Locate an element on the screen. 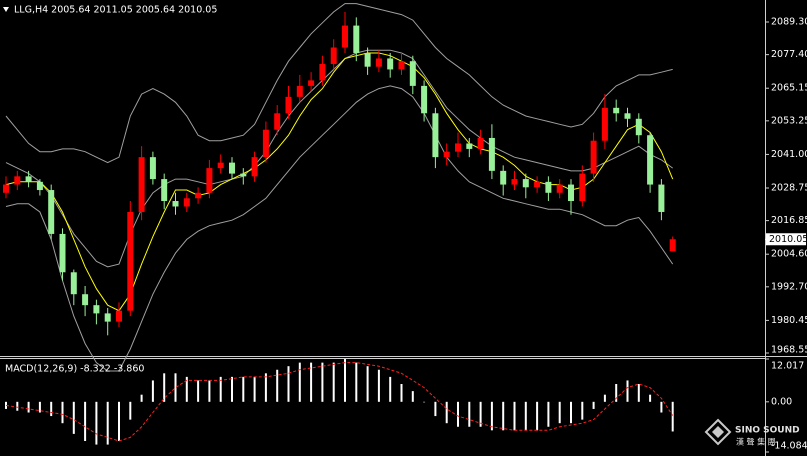 This screenshot has width=807, height=456. y-tick-label: 2053.25 is located at coordinates (789, 120).